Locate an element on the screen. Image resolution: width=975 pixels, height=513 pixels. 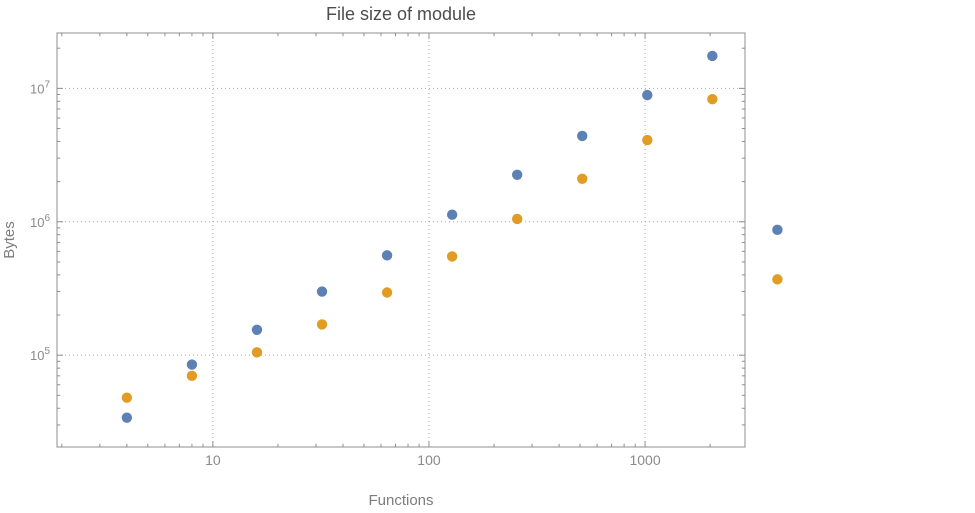
x-tick-label: 100 is located at coordinates (429, 460).